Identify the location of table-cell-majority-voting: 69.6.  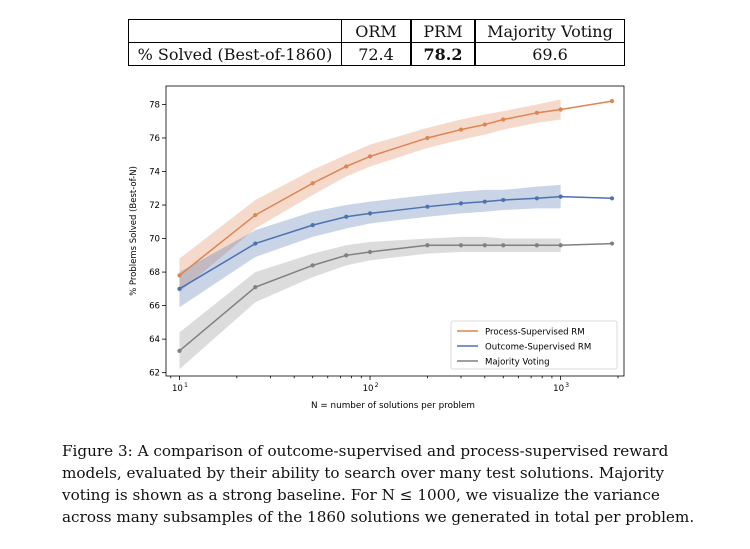
(549, 54).